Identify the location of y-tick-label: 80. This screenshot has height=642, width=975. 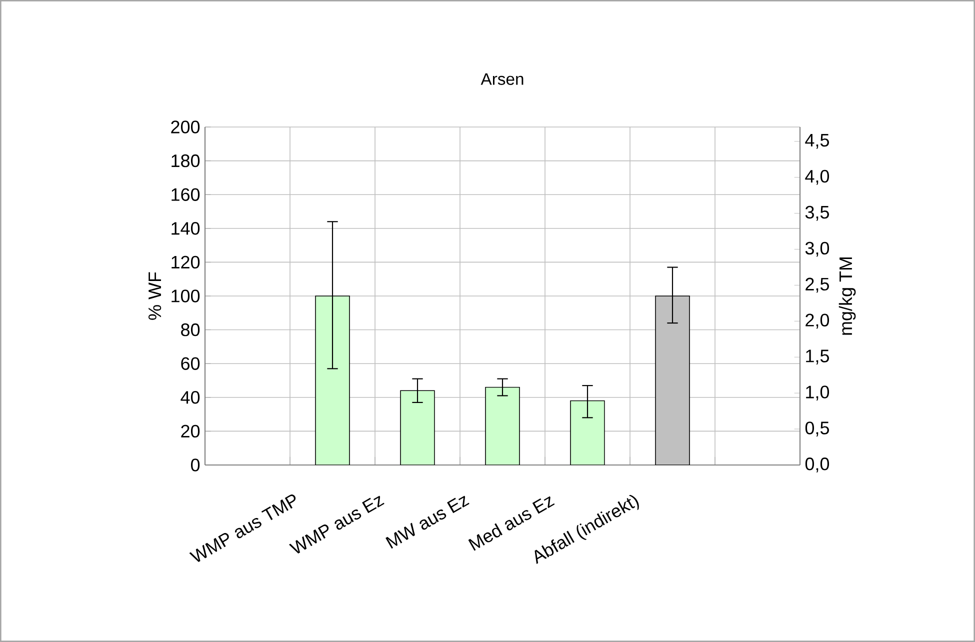
(190, 329).